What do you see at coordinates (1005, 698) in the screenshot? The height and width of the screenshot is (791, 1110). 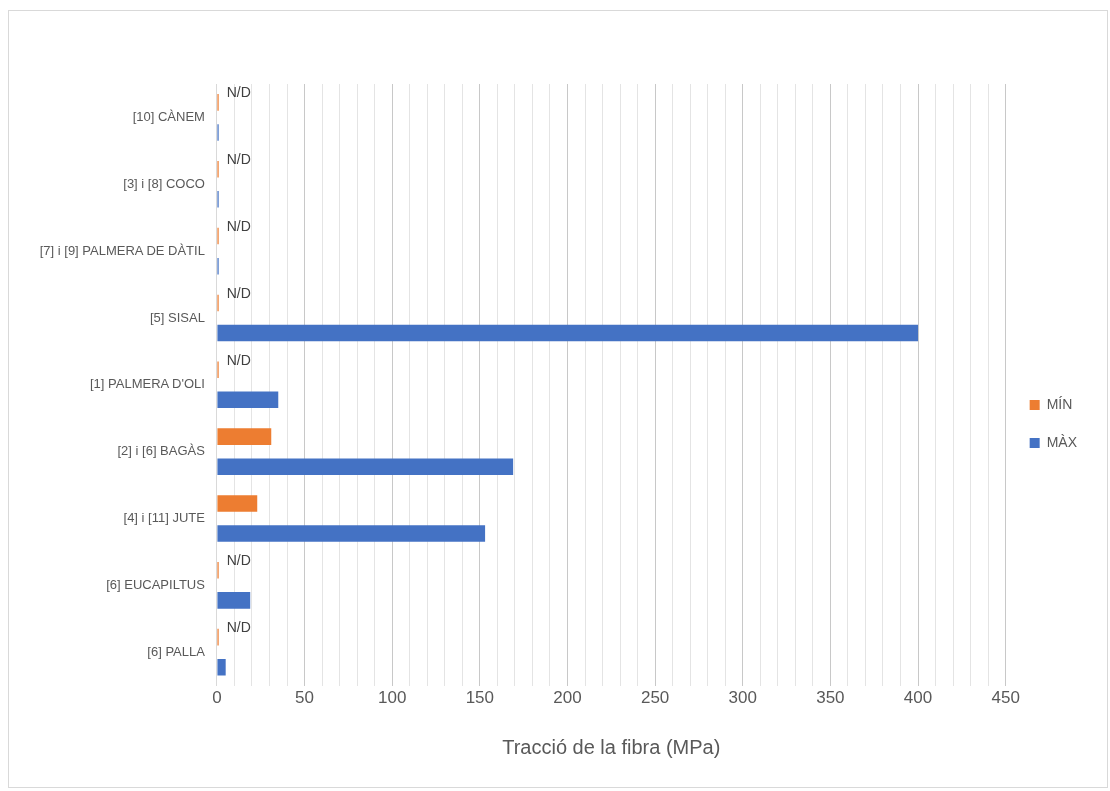 I see `x-tick-label: 450` at bounding box center [1005, 698].